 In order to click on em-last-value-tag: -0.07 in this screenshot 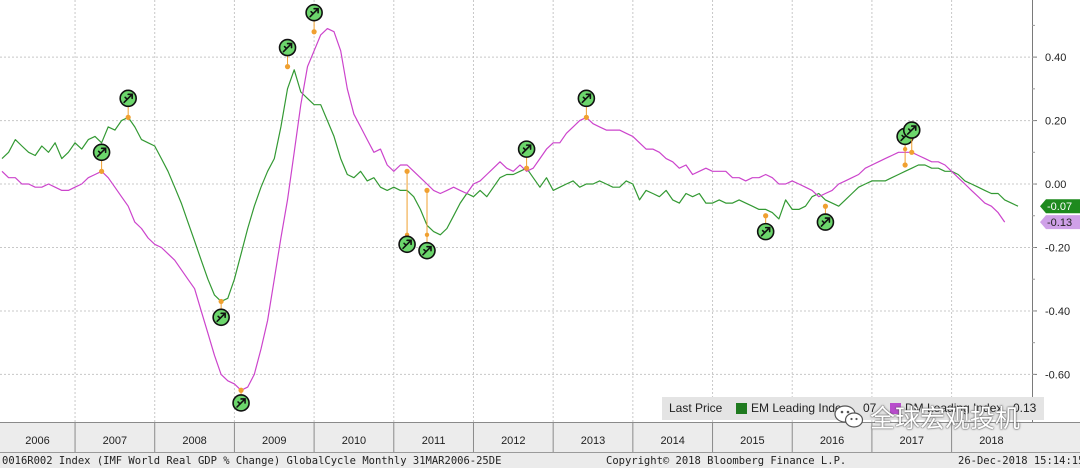, I will do `click(1060, 206)`.